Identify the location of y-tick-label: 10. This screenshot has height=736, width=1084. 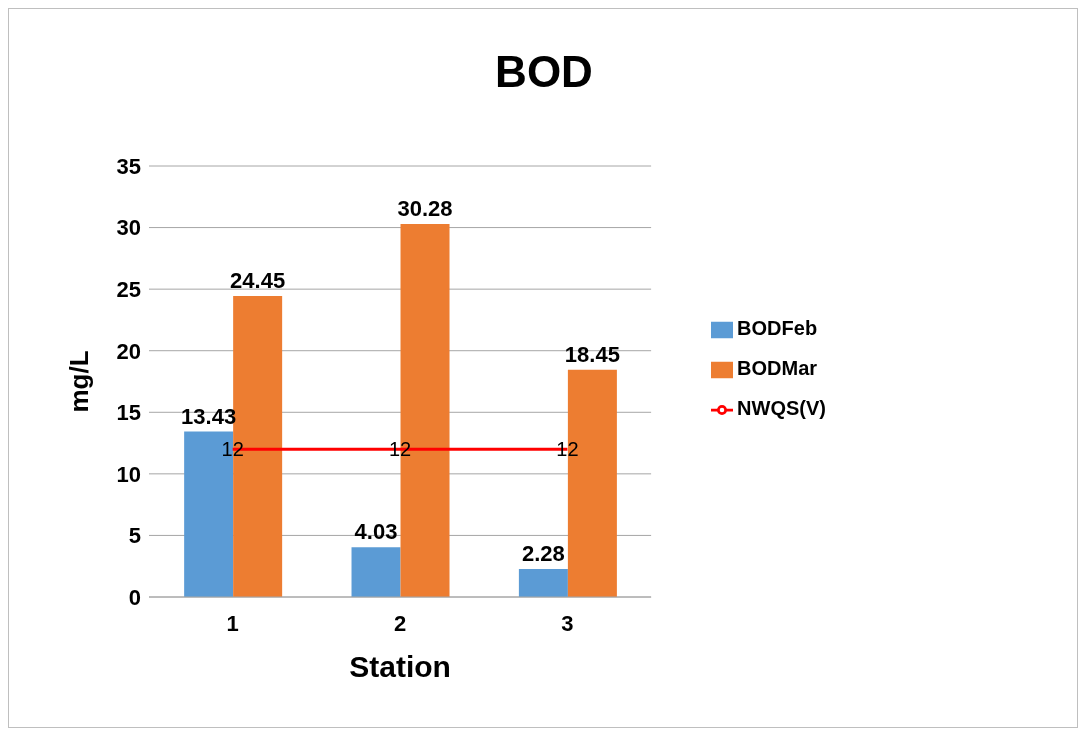
(128, 474).